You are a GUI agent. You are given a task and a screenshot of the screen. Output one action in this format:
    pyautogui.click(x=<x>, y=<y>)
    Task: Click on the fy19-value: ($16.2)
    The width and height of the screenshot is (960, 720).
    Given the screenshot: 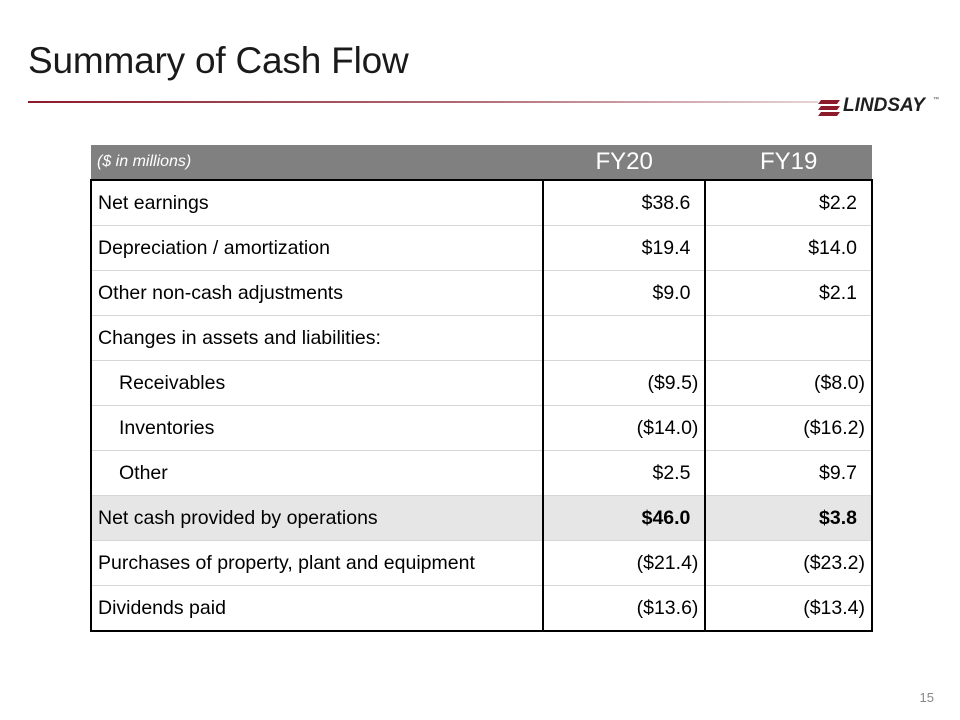 What is the action you would take?
    pyautogui.click(x=788, y=428)
    